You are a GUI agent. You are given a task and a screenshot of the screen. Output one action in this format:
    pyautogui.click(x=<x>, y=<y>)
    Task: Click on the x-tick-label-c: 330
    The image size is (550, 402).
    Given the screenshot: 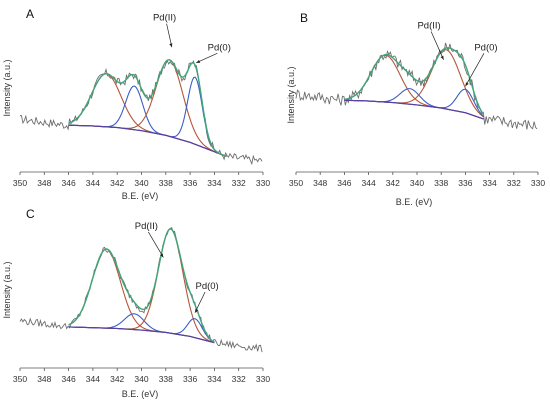 What is the action you would take?
    pyautogui.click(x=263, y=379)
    